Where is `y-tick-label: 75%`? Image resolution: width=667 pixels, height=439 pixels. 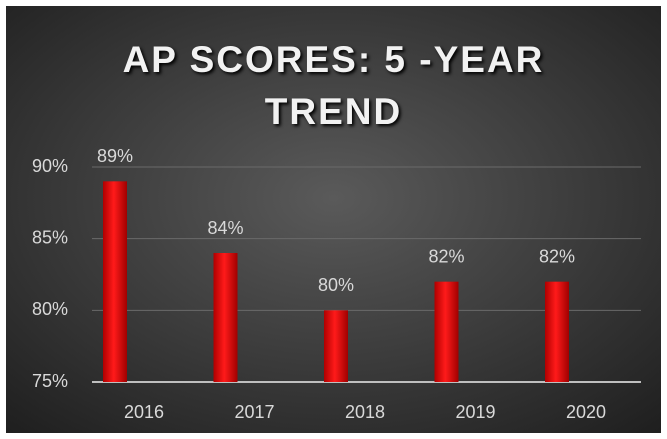 y-tick-label: 75% is located at coordinates (50, 381).